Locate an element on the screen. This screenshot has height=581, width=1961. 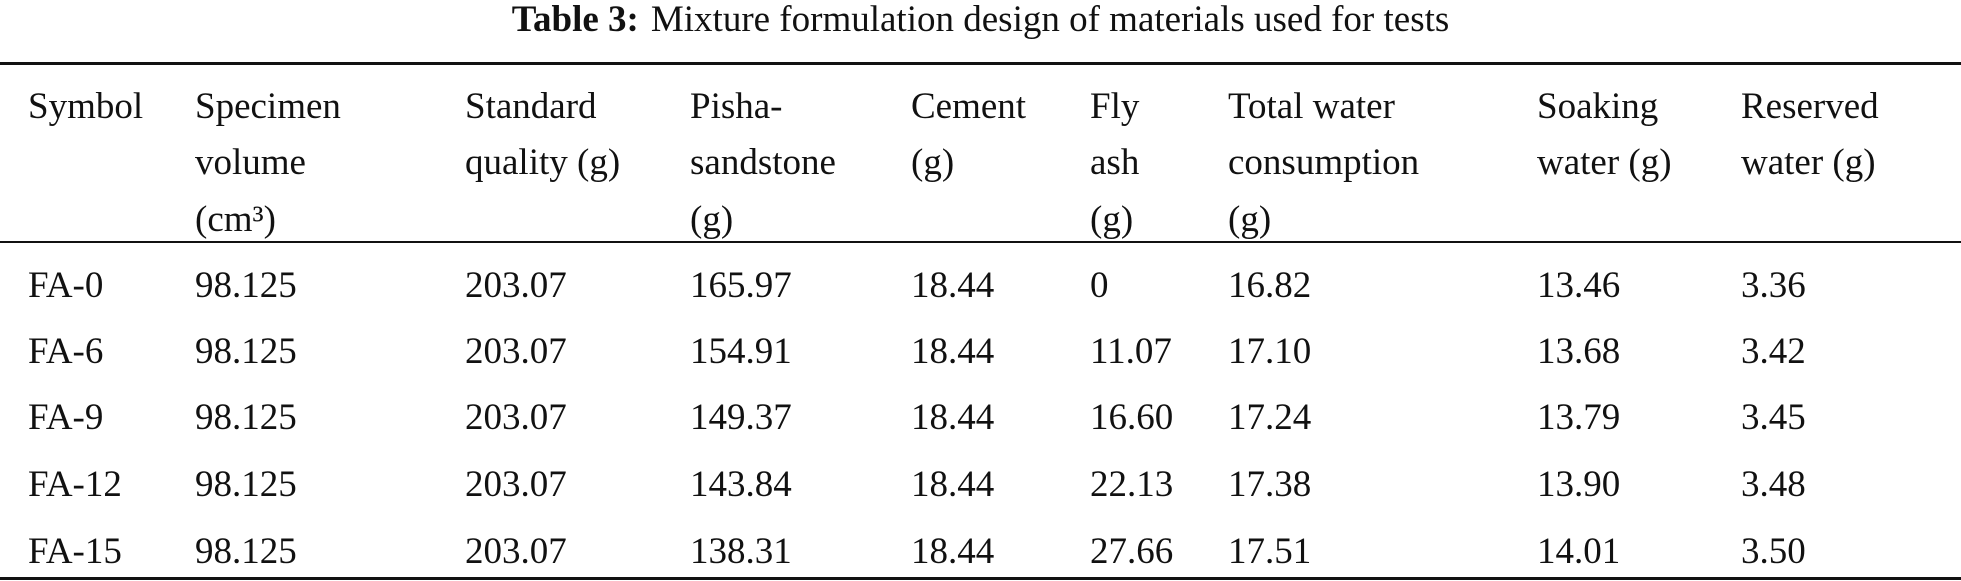
header-cell: ash is located at coordinates (1115, 162).